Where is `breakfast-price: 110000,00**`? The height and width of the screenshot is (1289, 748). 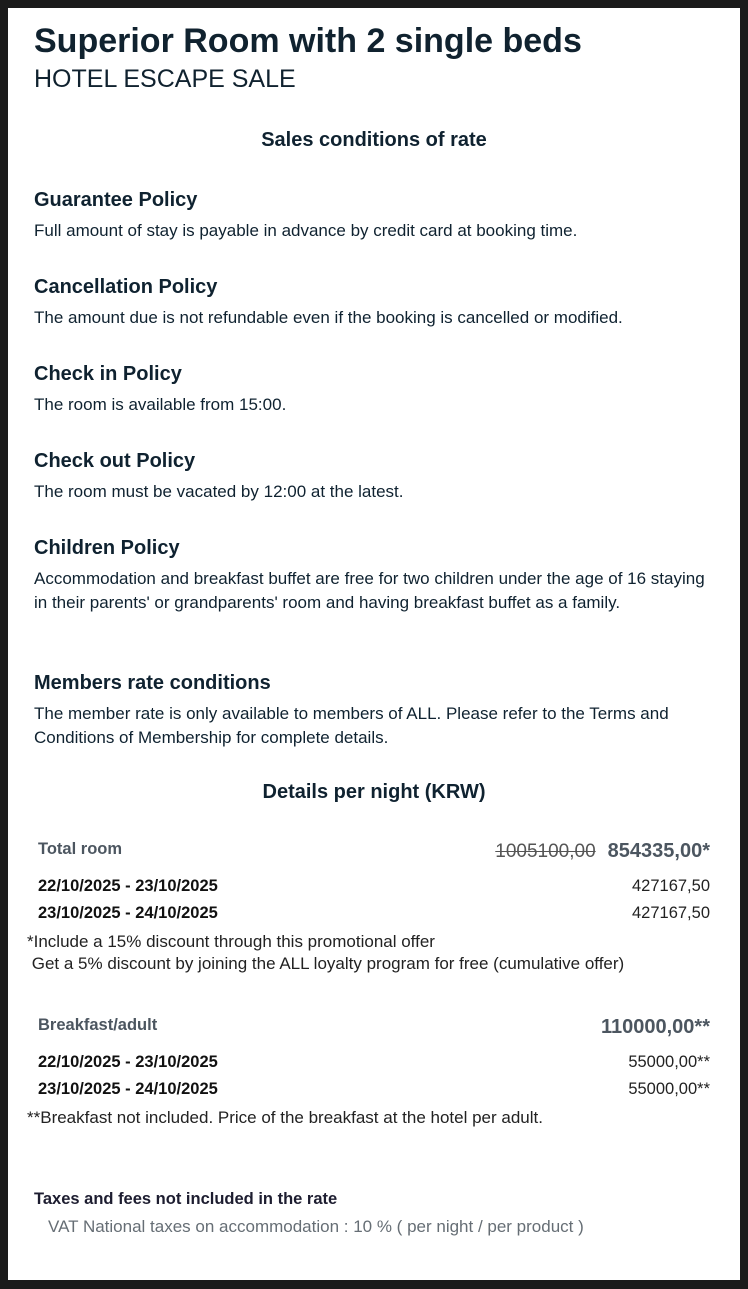 breakfast-price: 110000,00** is located at coordinates (655, 1027).